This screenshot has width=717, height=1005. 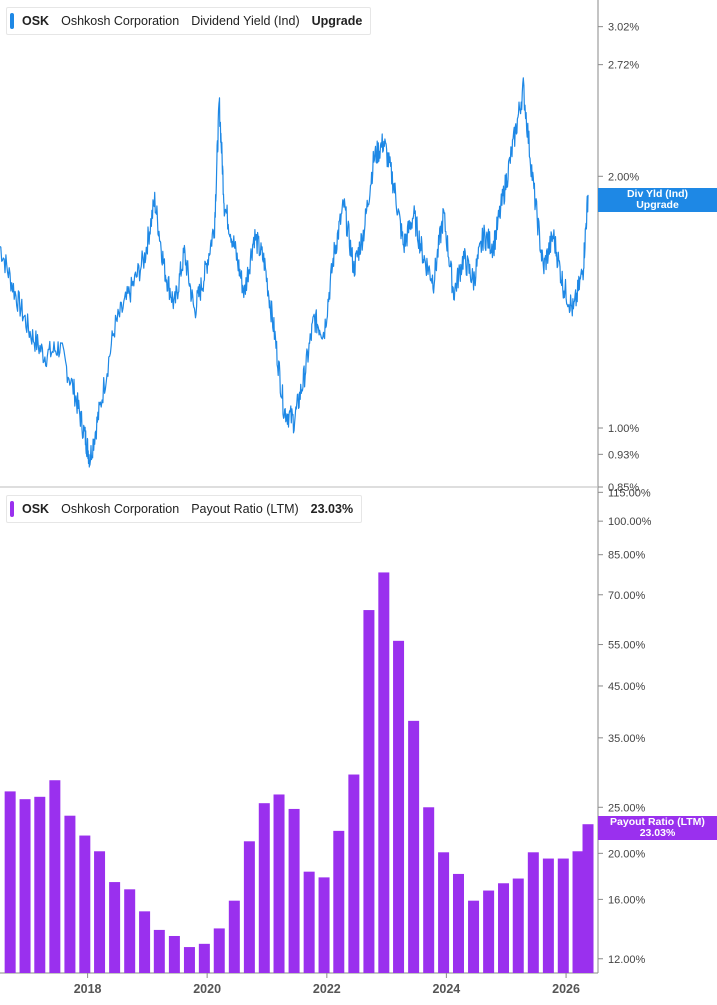 I want to click on y-tick-label: 2.00%, so click(x=623, y=177).